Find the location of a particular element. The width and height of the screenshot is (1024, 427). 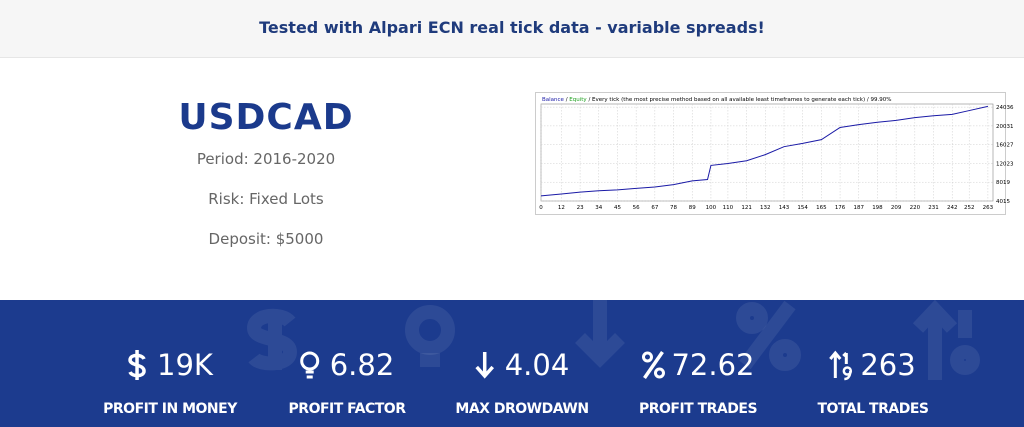

x-tick-label: 56 is located at coordinates (636, 208).